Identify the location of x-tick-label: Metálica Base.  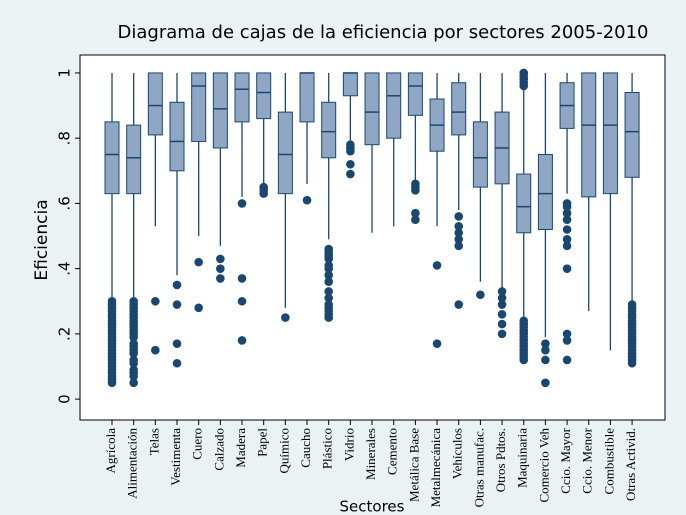
(413, 465).